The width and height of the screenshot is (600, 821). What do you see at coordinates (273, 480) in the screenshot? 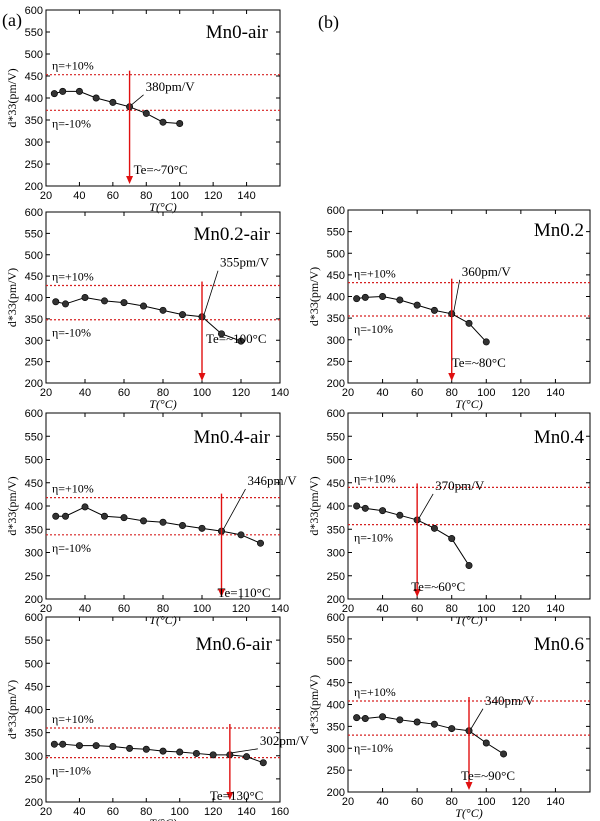
I see `point-value-label: 346pm/V` at bounding box center [273, 480].